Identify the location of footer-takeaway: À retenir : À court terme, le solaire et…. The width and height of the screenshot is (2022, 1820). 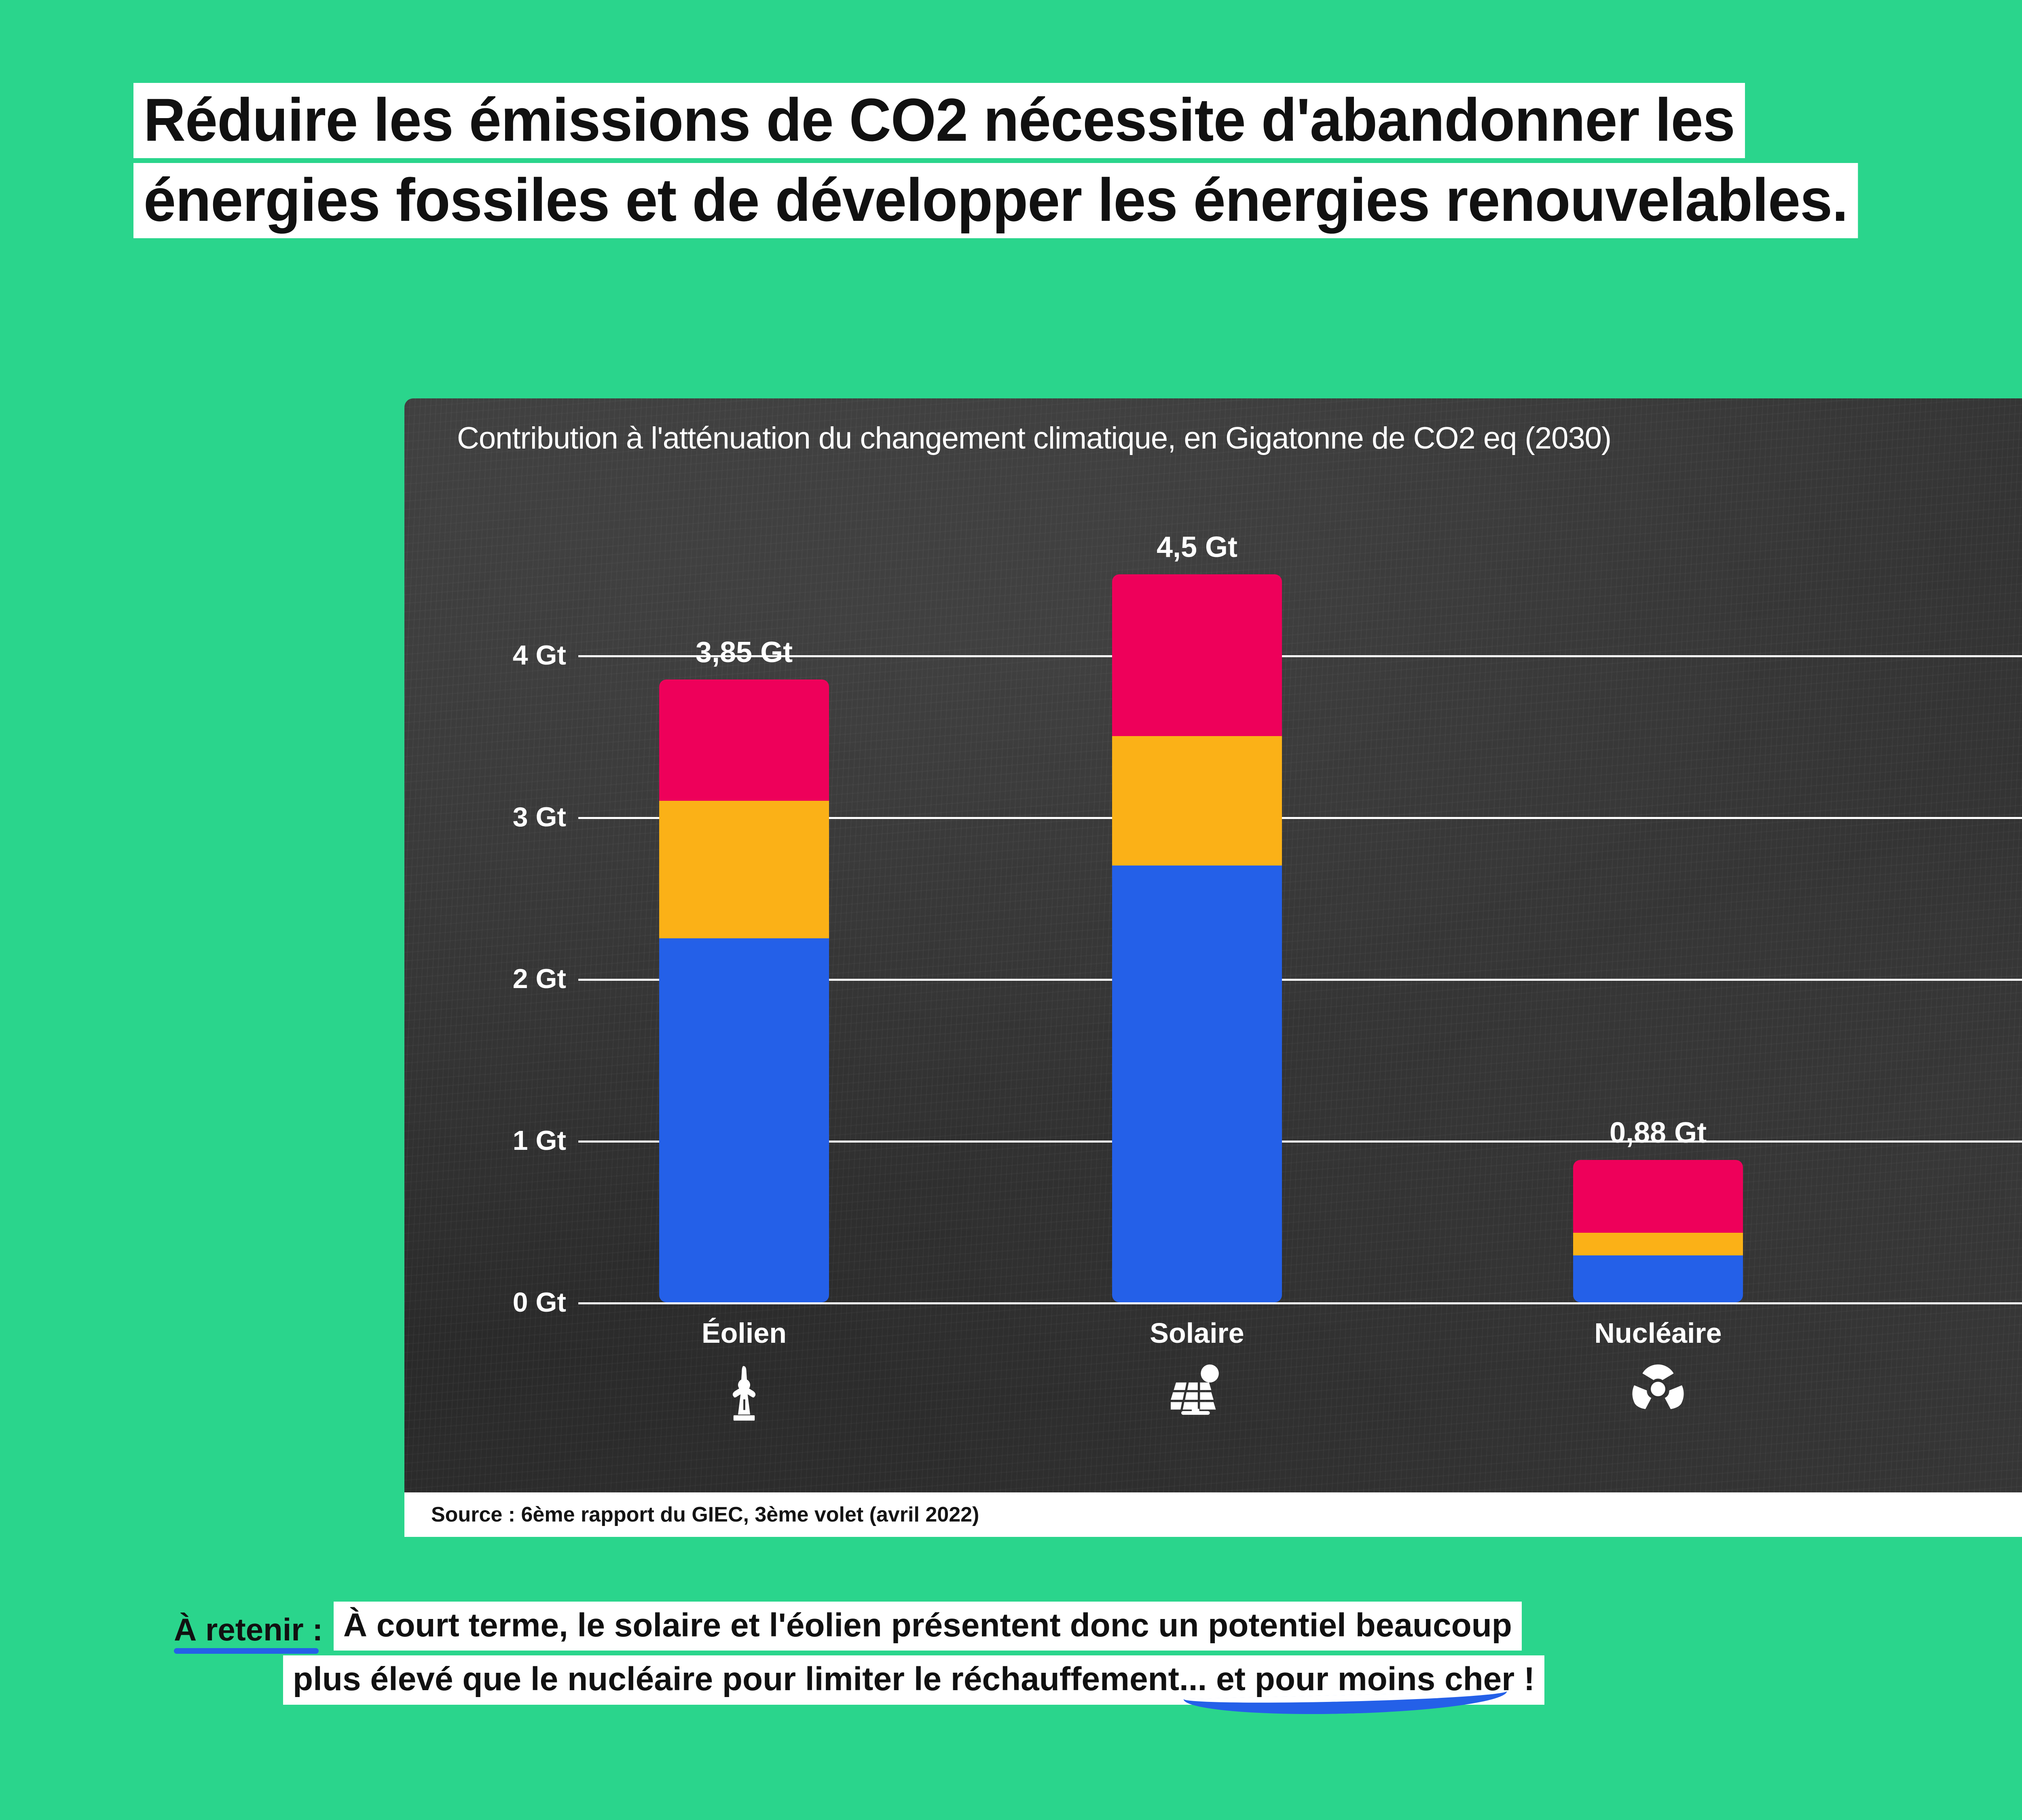
(1098, 1660).